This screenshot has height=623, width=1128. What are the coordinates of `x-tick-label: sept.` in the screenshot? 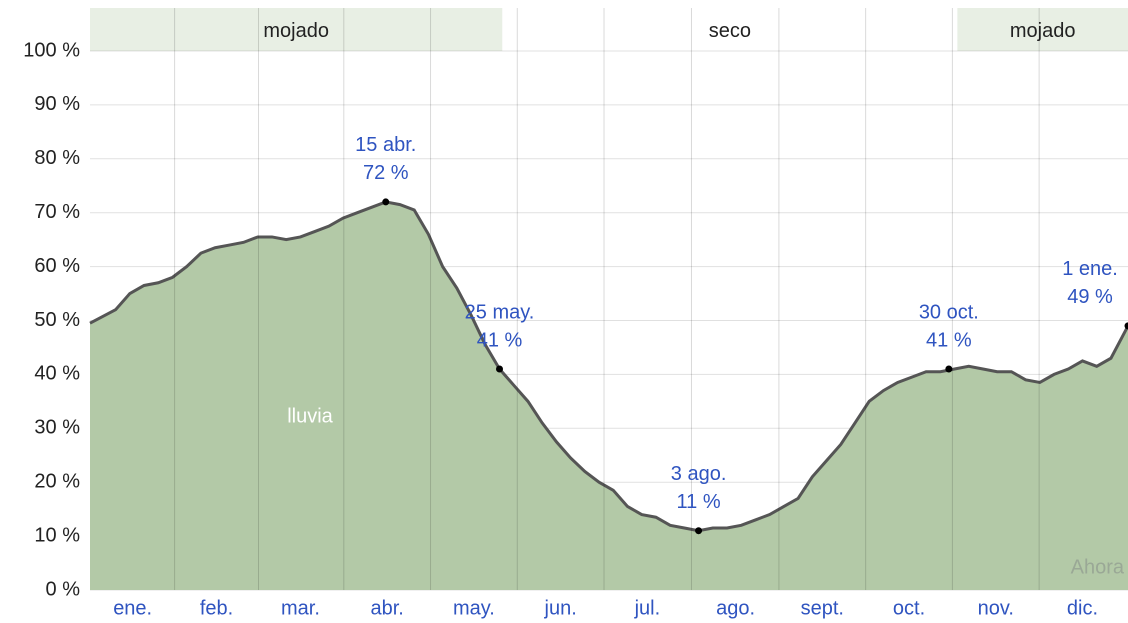 It's located at (822, 608).